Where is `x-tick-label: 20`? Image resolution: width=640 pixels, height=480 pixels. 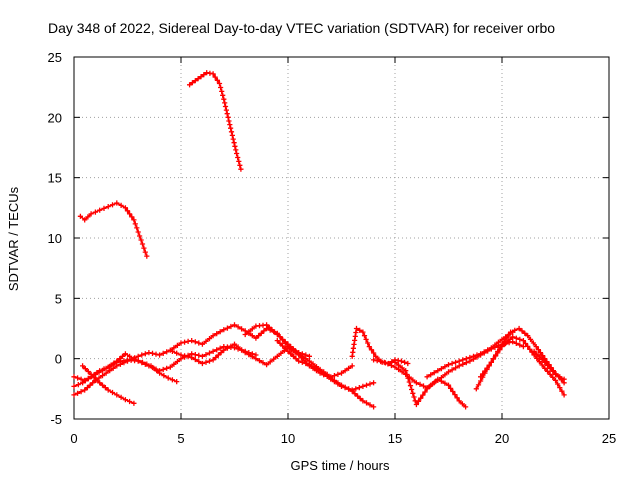 x-tick-label: 20 is located at coordinates (502, 438).